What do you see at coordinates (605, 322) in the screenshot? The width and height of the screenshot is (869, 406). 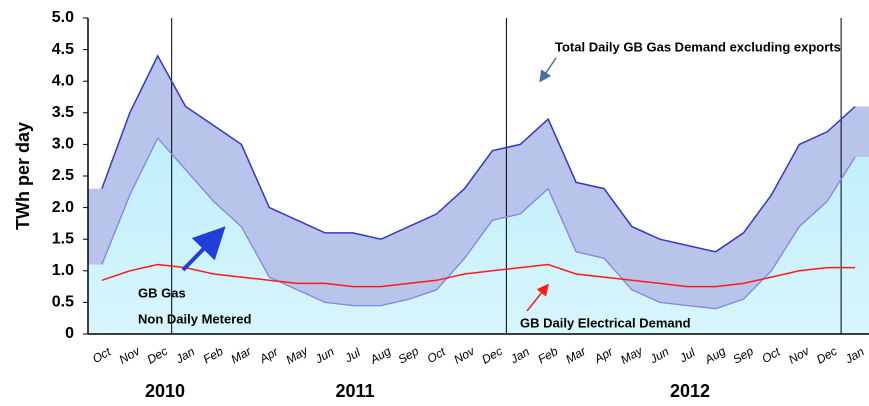 I see `annotation: GB Daily Electrical Demand` at bounding box center [605, 322].